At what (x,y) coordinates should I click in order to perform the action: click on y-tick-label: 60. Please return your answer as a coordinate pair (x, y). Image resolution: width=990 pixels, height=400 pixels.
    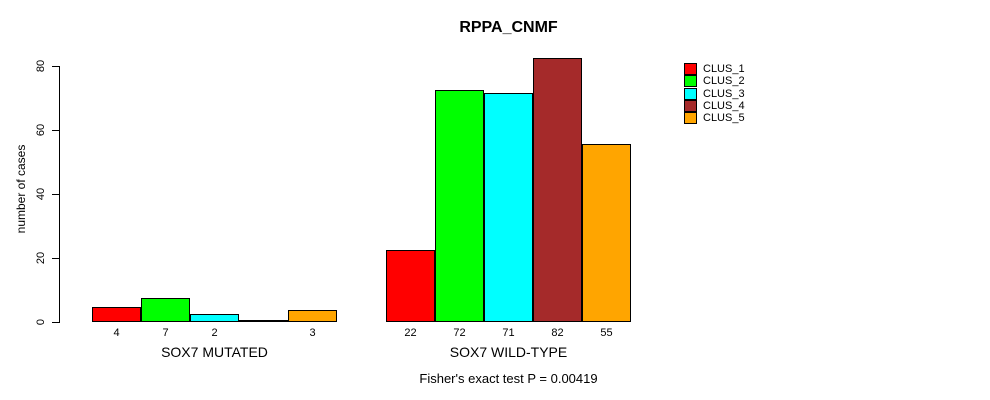
    Looking at the image, I should click on (41, 130).